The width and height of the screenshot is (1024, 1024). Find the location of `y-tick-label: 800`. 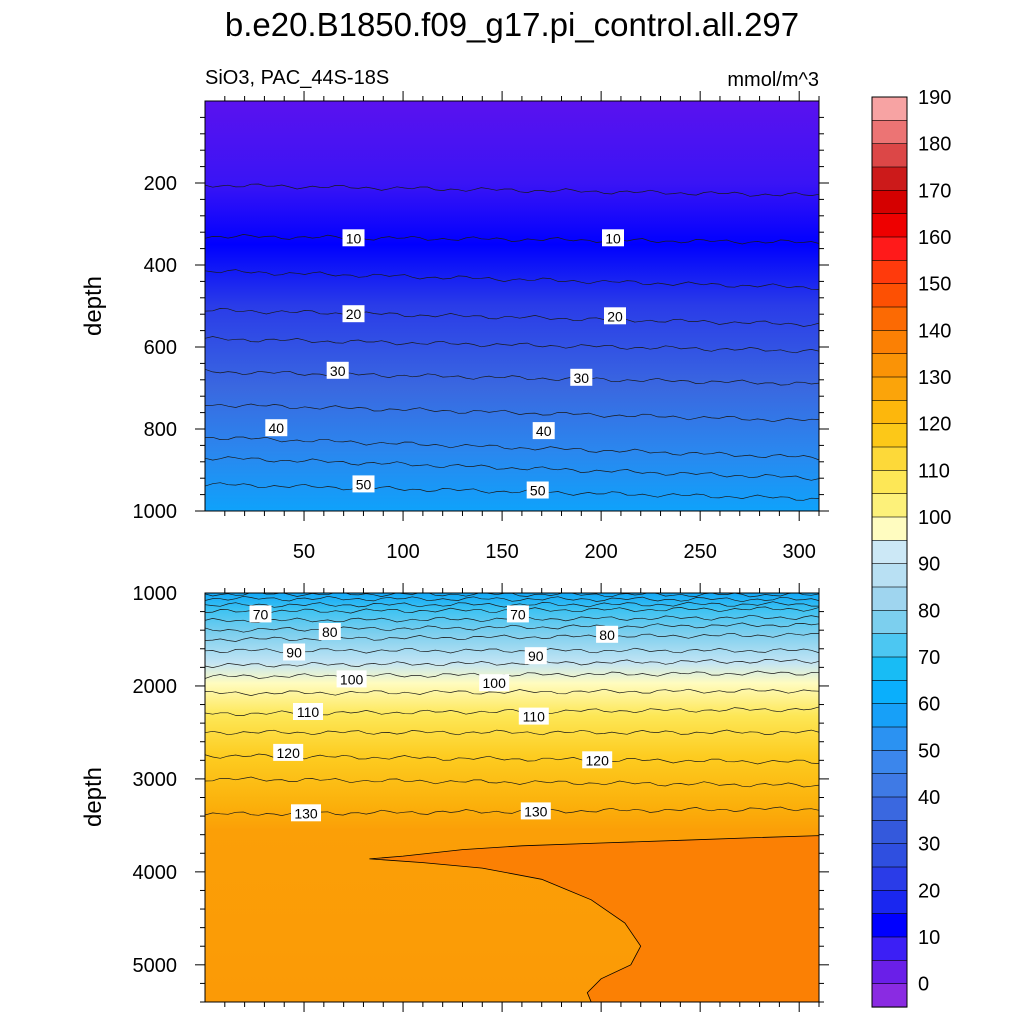

y-tick-label: 800 is located at coordinates (160, 430).